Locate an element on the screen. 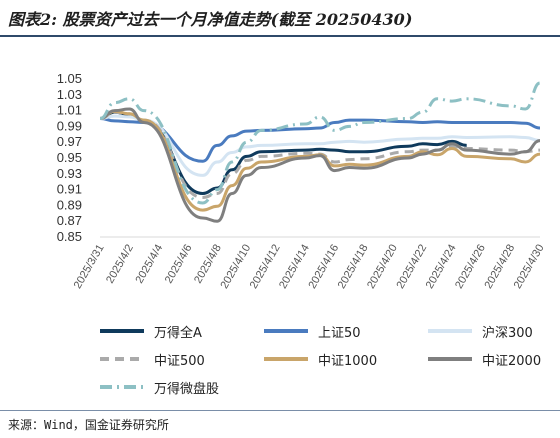 Image resolution: width=560 pixels, height=438 pixels. legend-label: 万得全A is located at coordinates (178, 333).